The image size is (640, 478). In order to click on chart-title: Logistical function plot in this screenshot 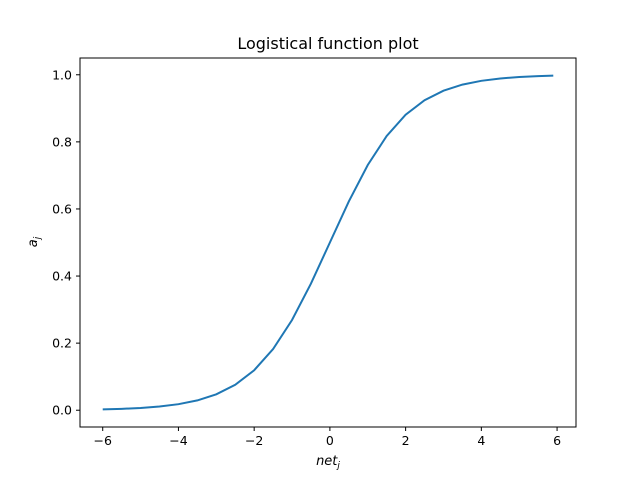, I will do `click(327, 43)`.